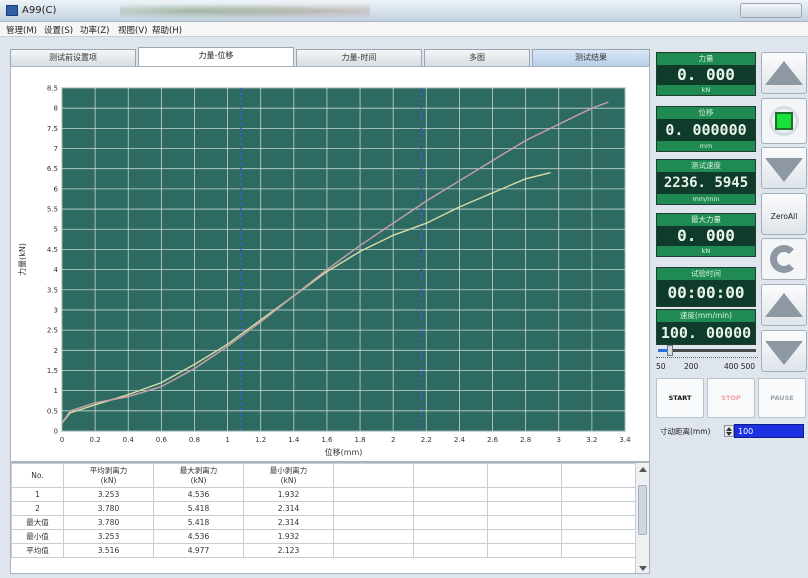 The height and width of the screenshot is (578, 808). What do you see at coordinates (661, 366) in the screenshot?
I see `slider-label-min: 50` at bounding box center [661, 366].